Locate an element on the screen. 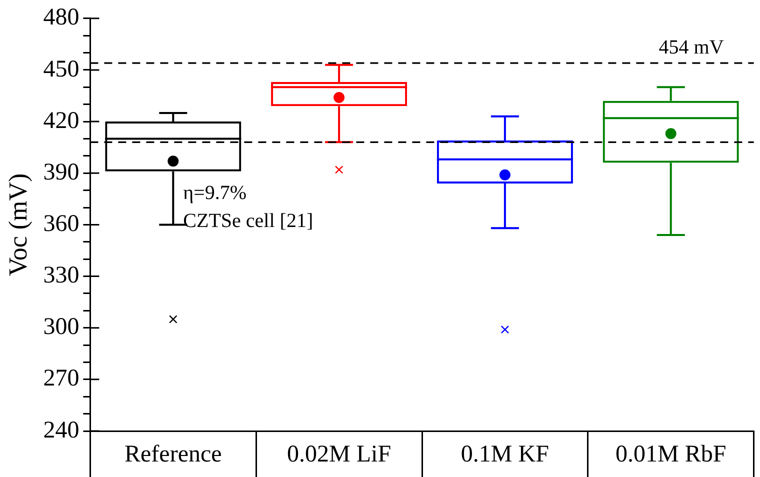 The height and width of the screenshot is (477, 760). y-axis-title: Voc (mV) is located at coordinates (17, 224).